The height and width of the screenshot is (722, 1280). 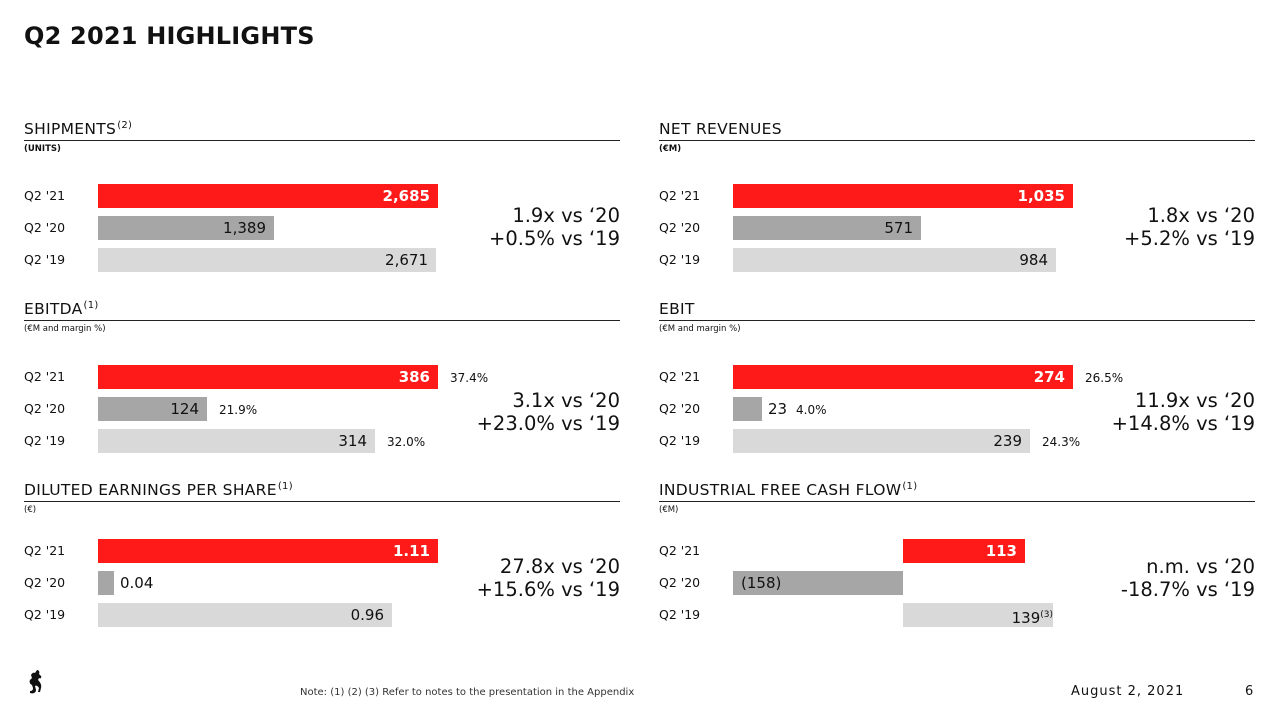 What do you see at coordinates (469, 378) in the screenshot?
I see `margin-label: 37.4%` at bounding box center [469, 378].